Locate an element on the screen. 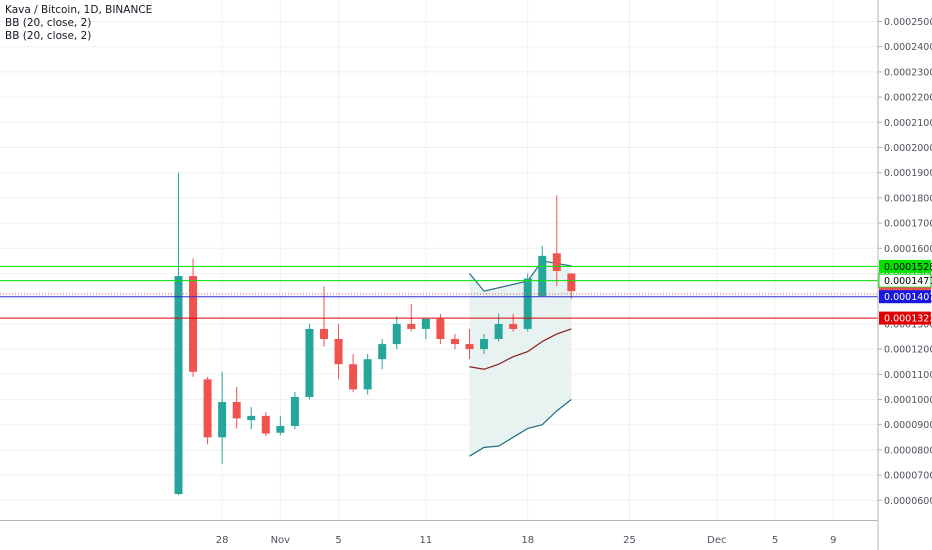 The height and width of the screenshot is (550, 932). x-tick-label: 9 is located at coordinates (833, 540).